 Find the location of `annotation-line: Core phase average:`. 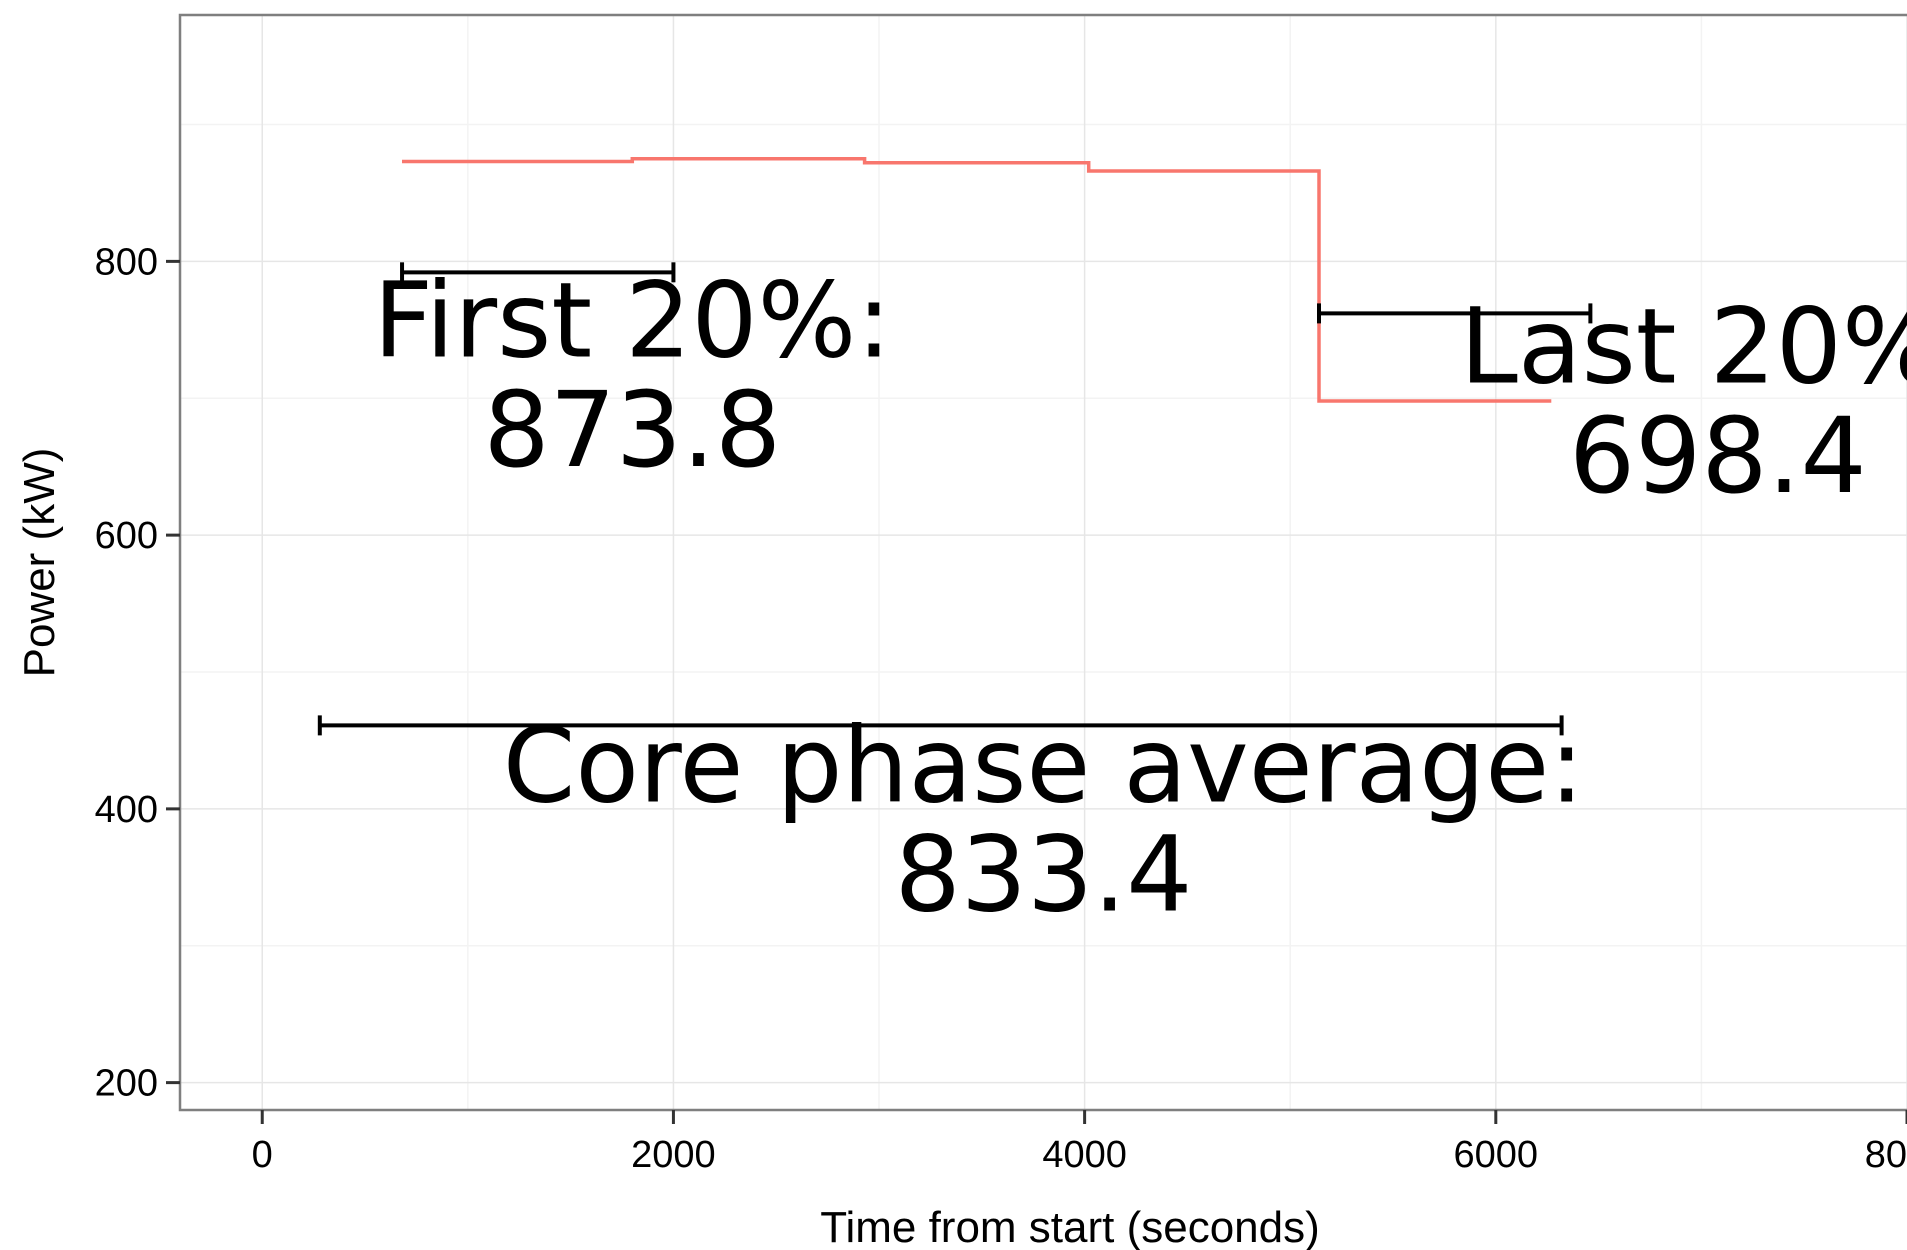

annotation-line: Core phase average: is located at coordinates (1043, 765).